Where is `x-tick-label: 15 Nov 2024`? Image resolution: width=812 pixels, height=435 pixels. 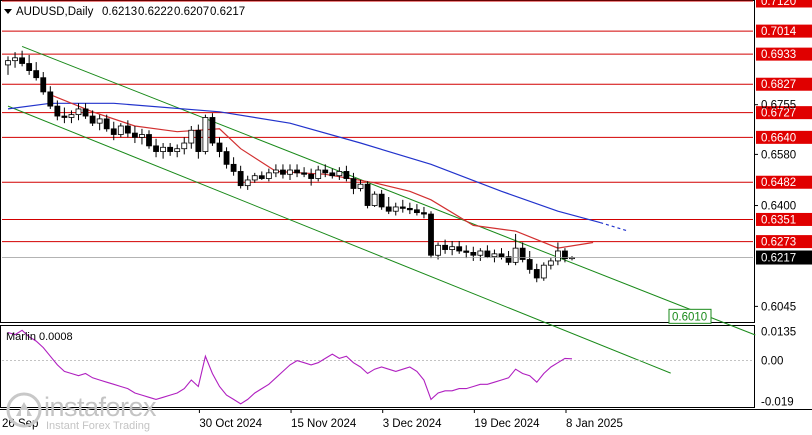 x-tick-label: 15 Nov 2024 is located at coordinates (324, 424).